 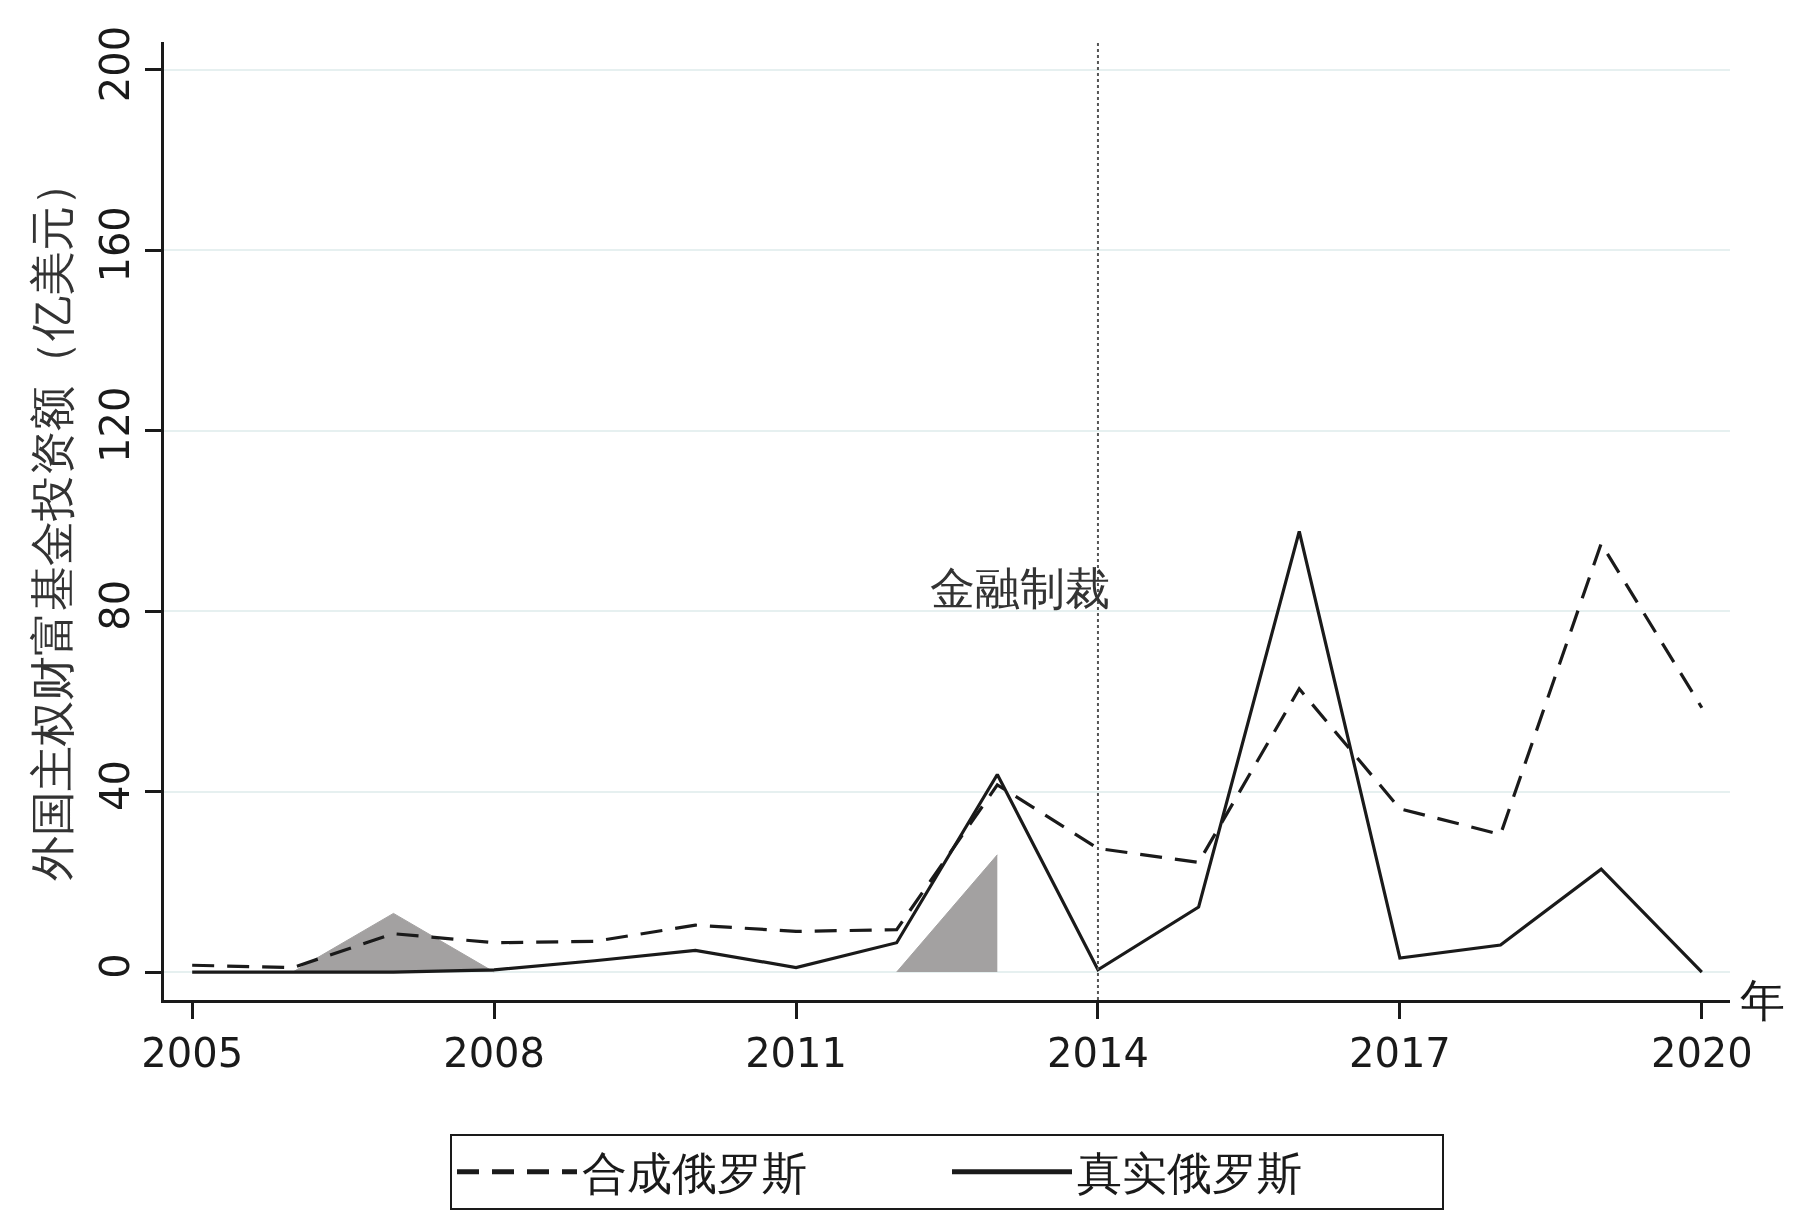 I want to click on x-tick-label: 2017, so click(x=1399, y=1052).